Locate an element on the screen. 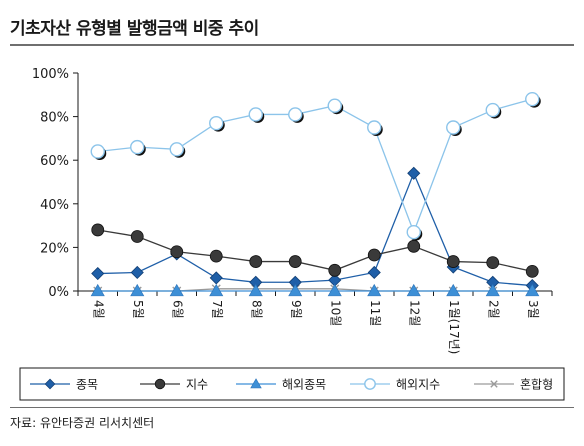 The image size is (584, 446). chart-title: 기초자산 유형별 발행금액 비중 추이 is located at coordinates (134, 29).